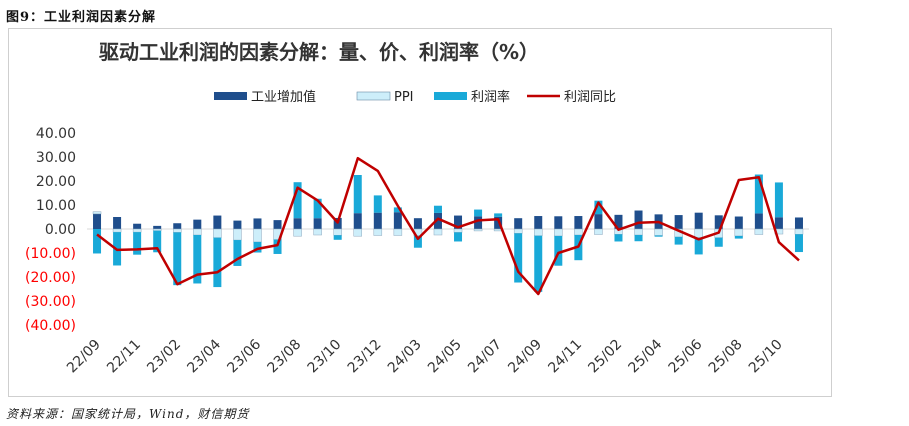 The width and height of the screenshot is (909, 426). Describe the element at coordinates (766, 357) in the screenshot. I see `x-tick-label: 25/10` at that location.